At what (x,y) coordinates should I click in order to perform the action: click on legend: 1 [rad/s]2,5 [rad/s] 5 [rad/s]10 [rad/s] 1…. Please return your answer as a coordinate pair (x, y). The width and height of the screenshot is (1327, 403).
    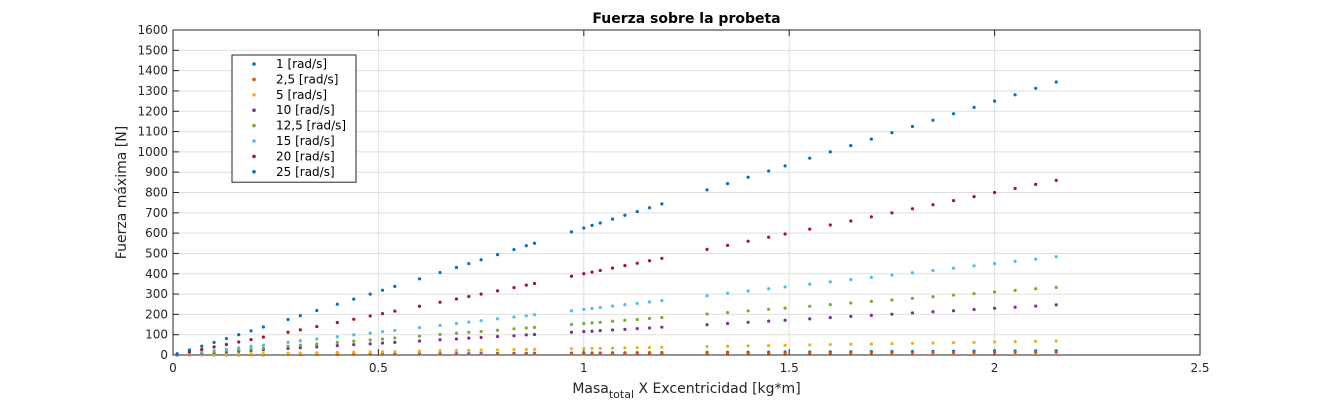
    Looking at the image, I should click on (294, 118).